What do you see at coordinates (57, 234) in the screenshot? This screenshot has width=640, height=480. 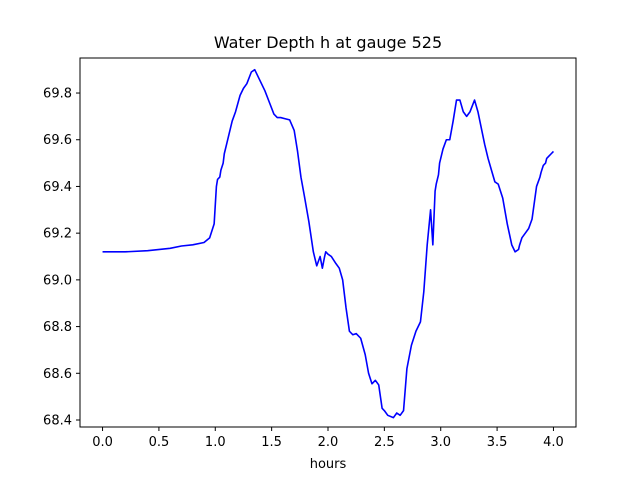 I see `y-tick-label: 69.2` at bounding box center [57, 234].